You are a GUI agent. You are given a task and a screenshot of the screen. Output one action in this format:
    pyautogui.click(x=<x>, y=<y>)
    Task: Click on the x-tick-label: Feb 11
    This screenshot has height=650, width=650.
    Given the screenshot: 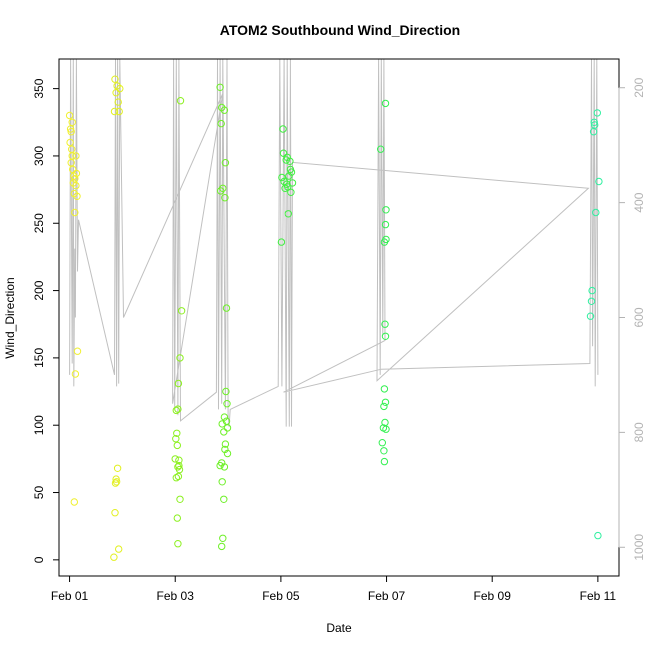 What is the action you would take?
    pyautogui.click(x=598, y=596)
    